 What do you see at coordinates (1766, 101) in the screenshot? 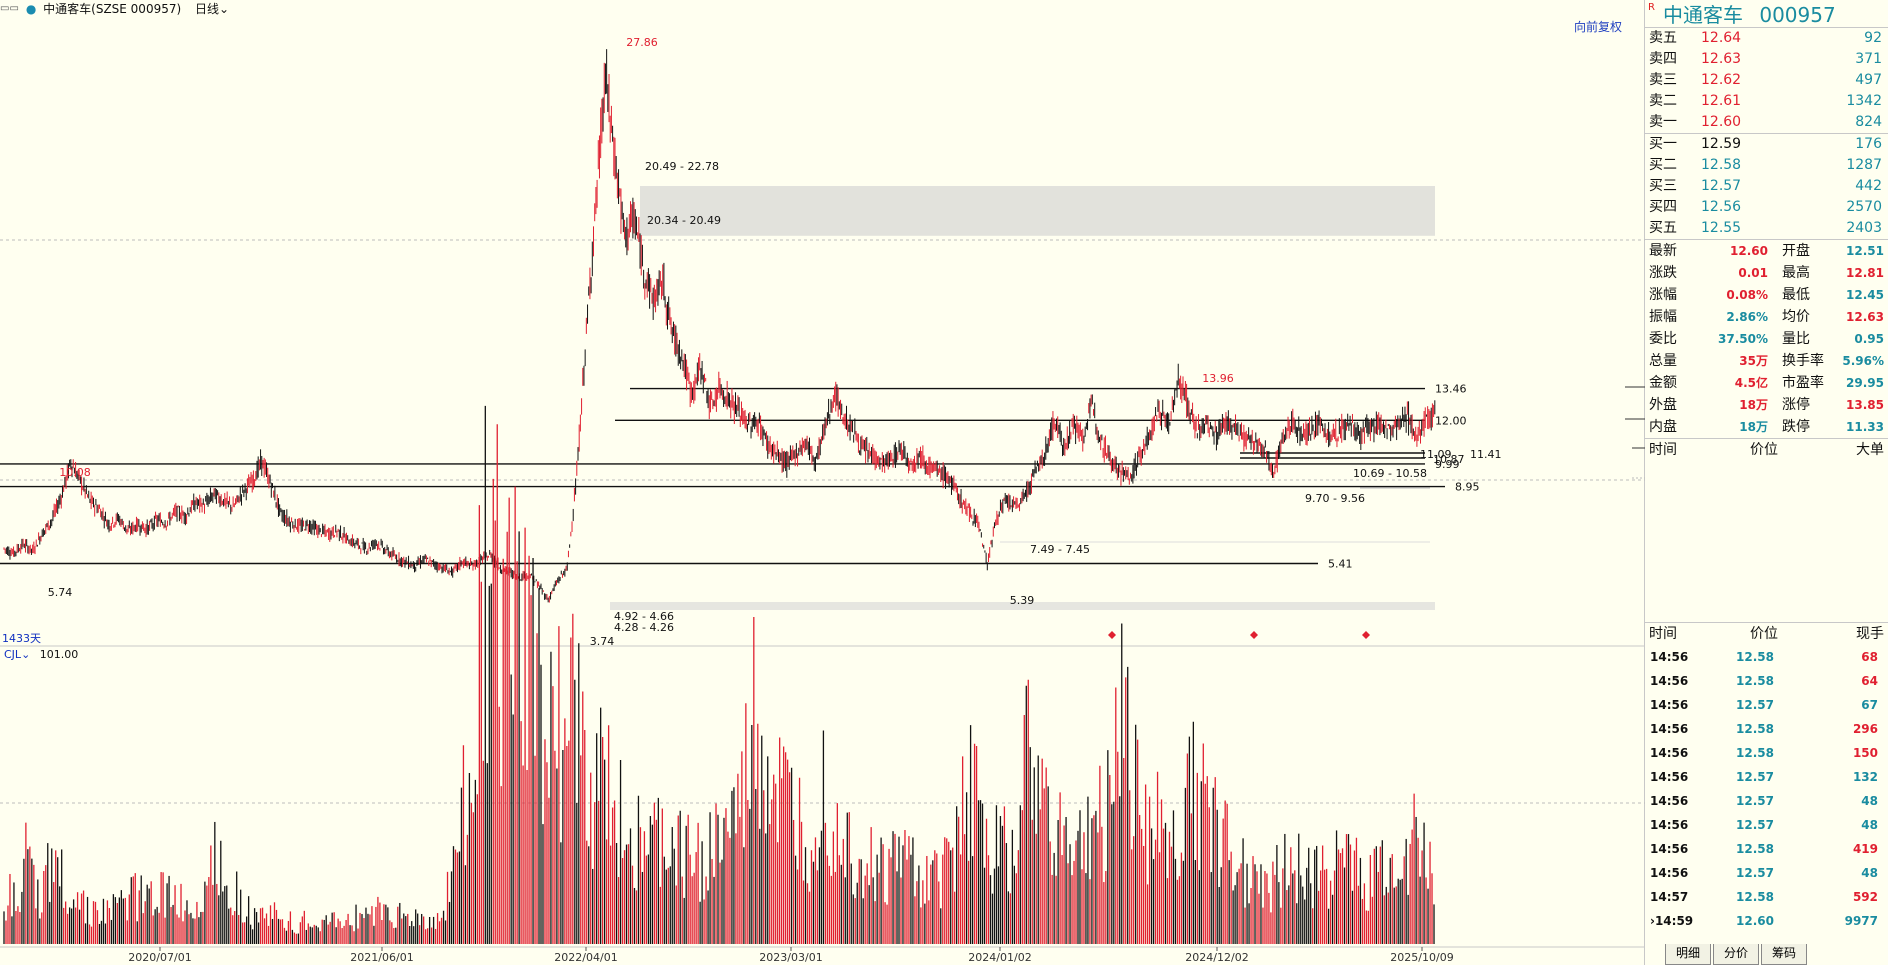
I see `ask-row: 卖二 12.61 1342` at bounding box center [1766, 101].